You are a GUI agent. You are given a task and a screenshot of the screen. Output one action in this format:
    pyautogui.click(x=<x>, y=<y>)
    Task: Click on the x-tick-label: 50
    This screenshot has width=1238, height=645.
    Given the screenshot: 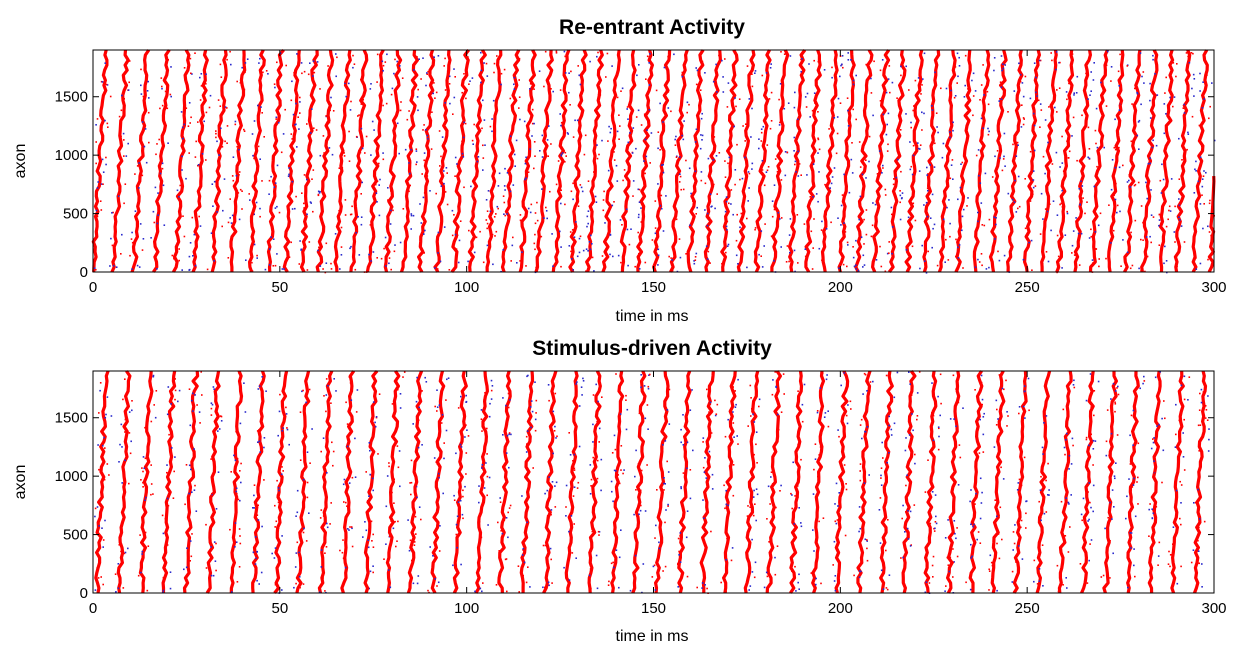 What is the action you would take?
    pyautogui.click(x=279, y=287)
    